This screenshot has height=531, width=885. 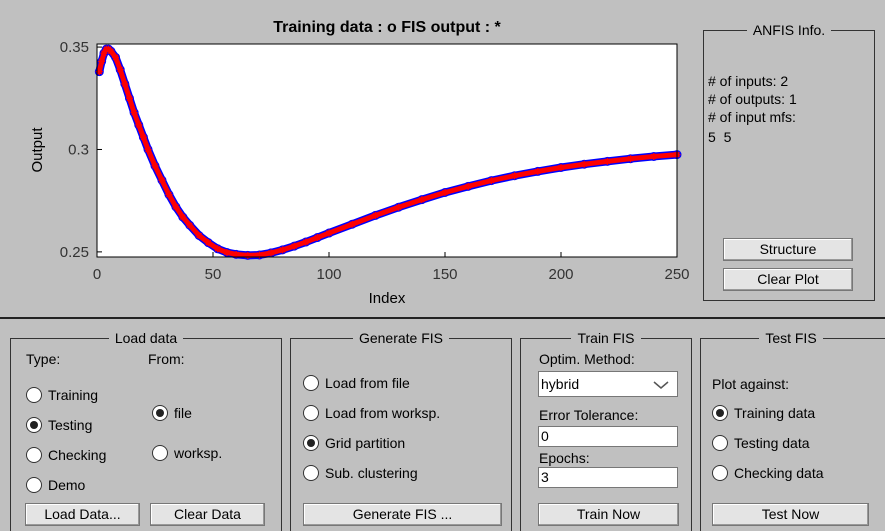 I want to click on radio-training: Training, so click(x=62, y=395).